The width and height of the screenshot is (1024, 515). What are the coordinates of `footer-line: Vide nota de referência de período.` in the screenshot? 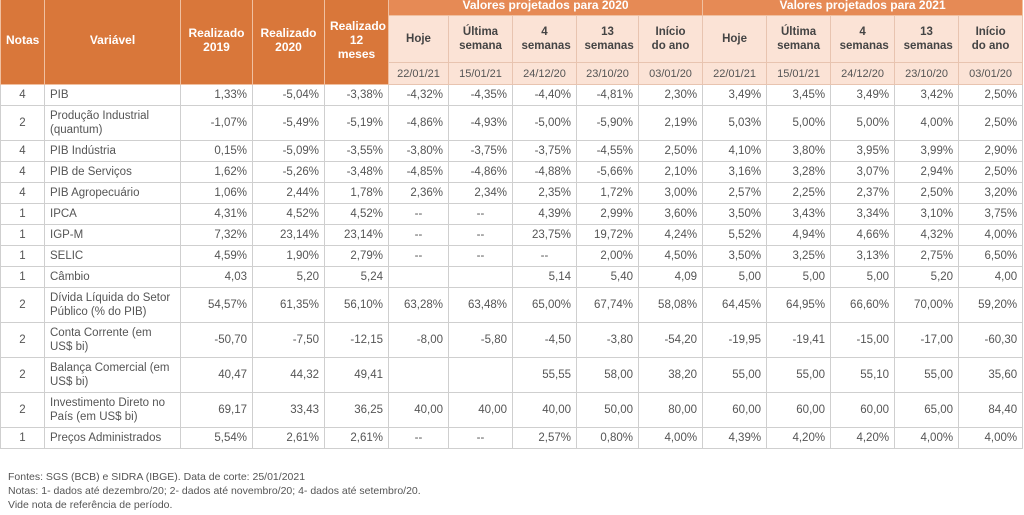 It's located at (90, 505).